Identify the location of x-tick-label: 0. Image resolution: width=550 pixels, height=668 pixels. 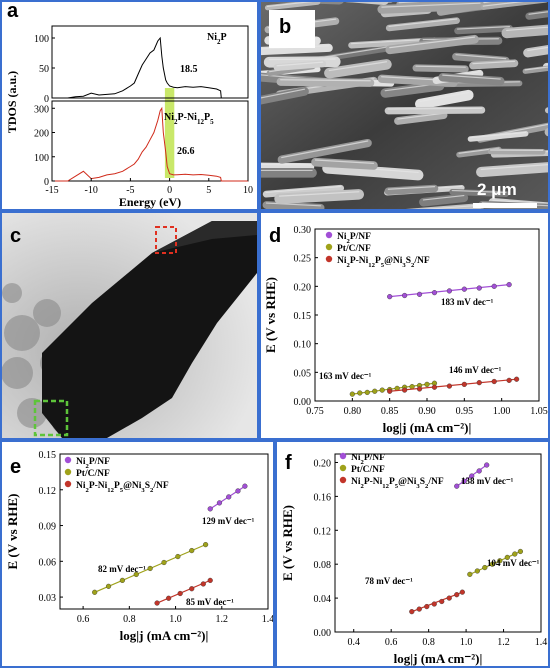
(169, 190).